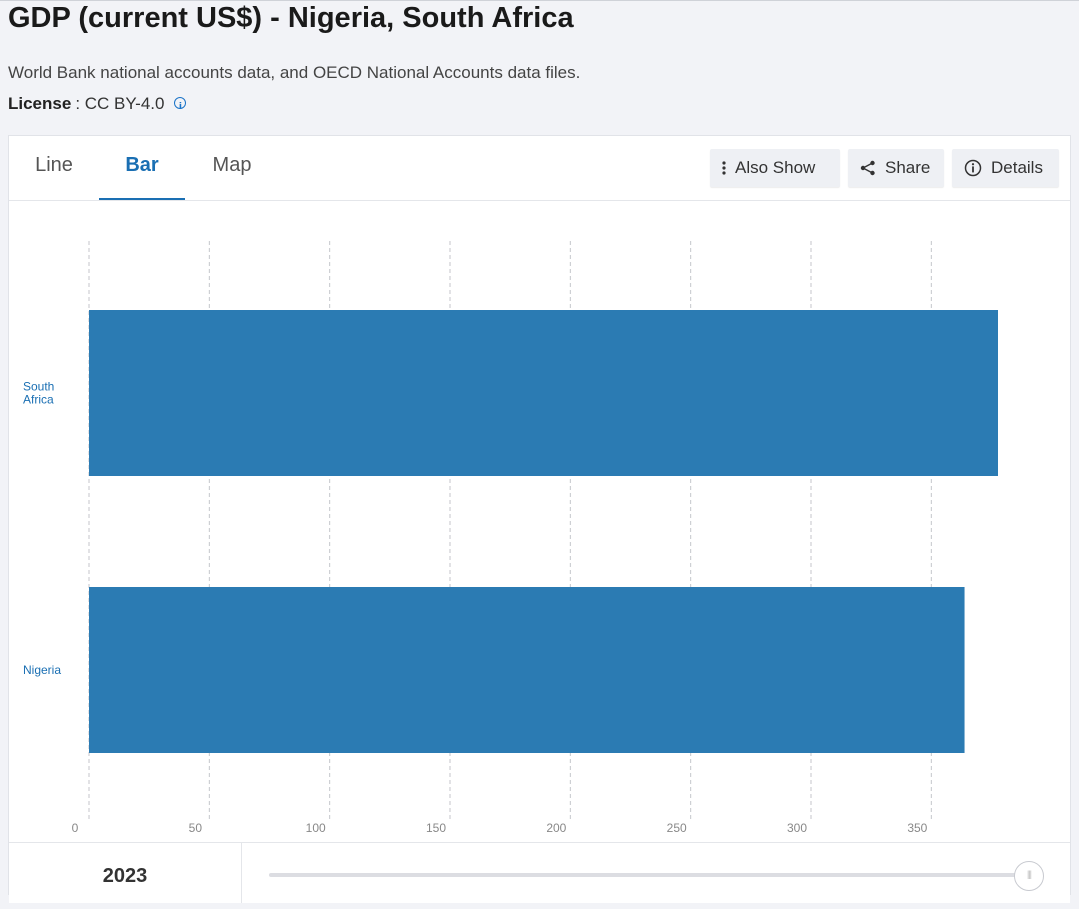 The image size is (1079, 909). Describe the element at coordinates (1029, 876) in the screenshot. I see `year-slider-handle` at that location.